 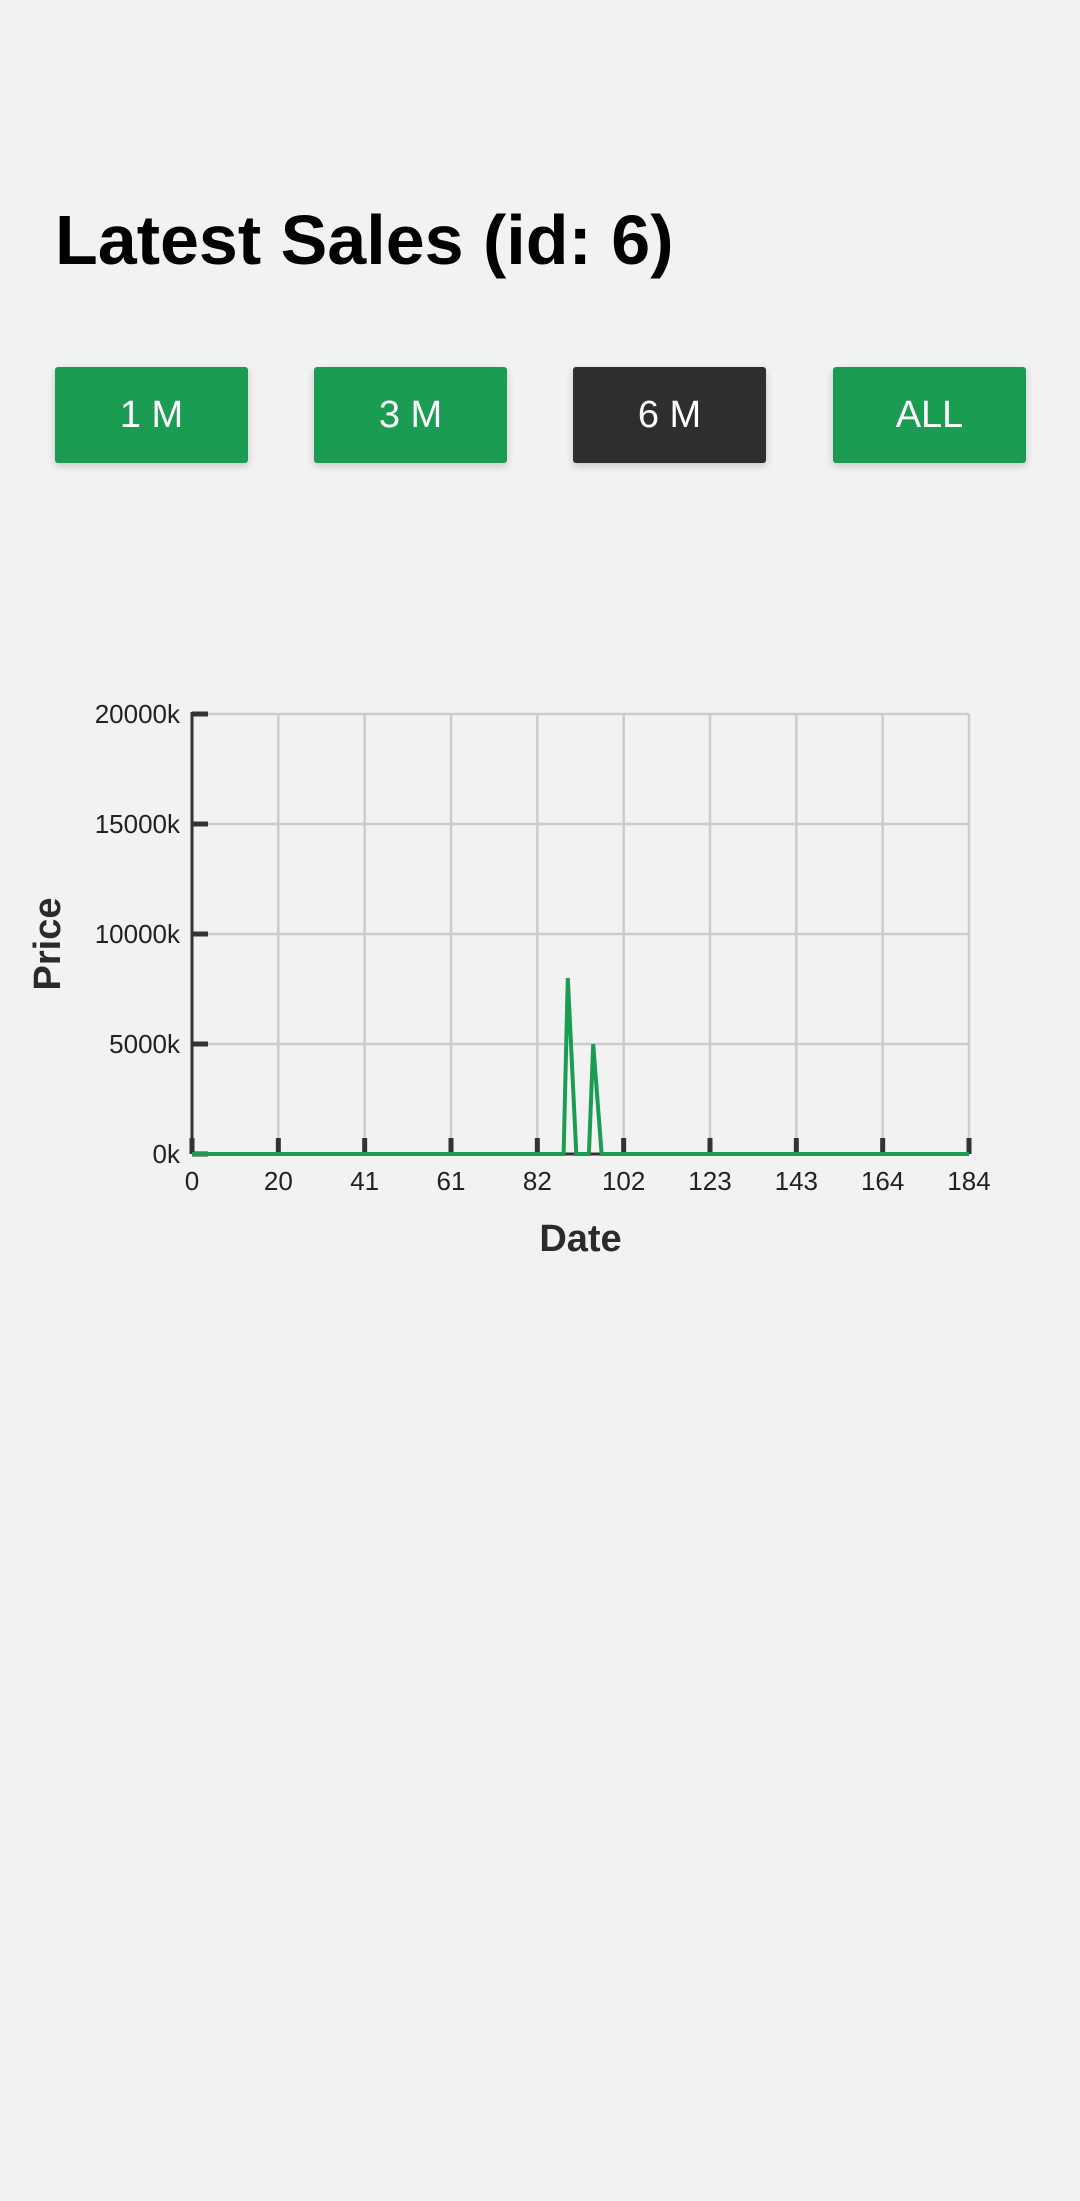 What do you see at coordinates (537, 1181) in the screenshot?
I see `x-tick-label: 82` at bounding box center [537, 1181].